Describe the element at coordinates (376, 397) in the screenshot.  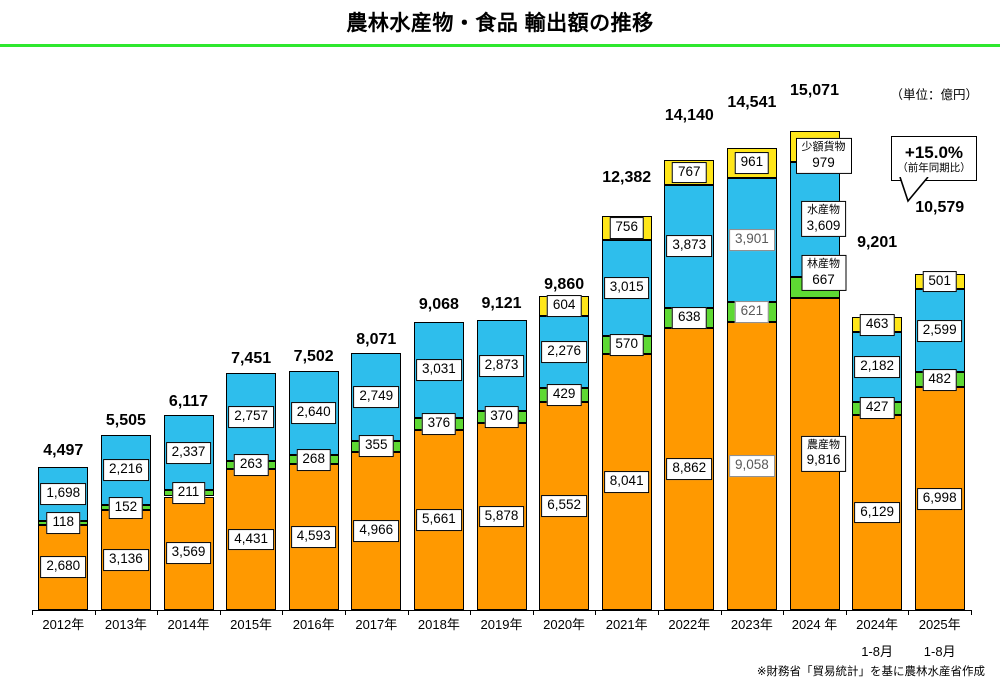
I see `segment-label-fish: 2,749` at that location.